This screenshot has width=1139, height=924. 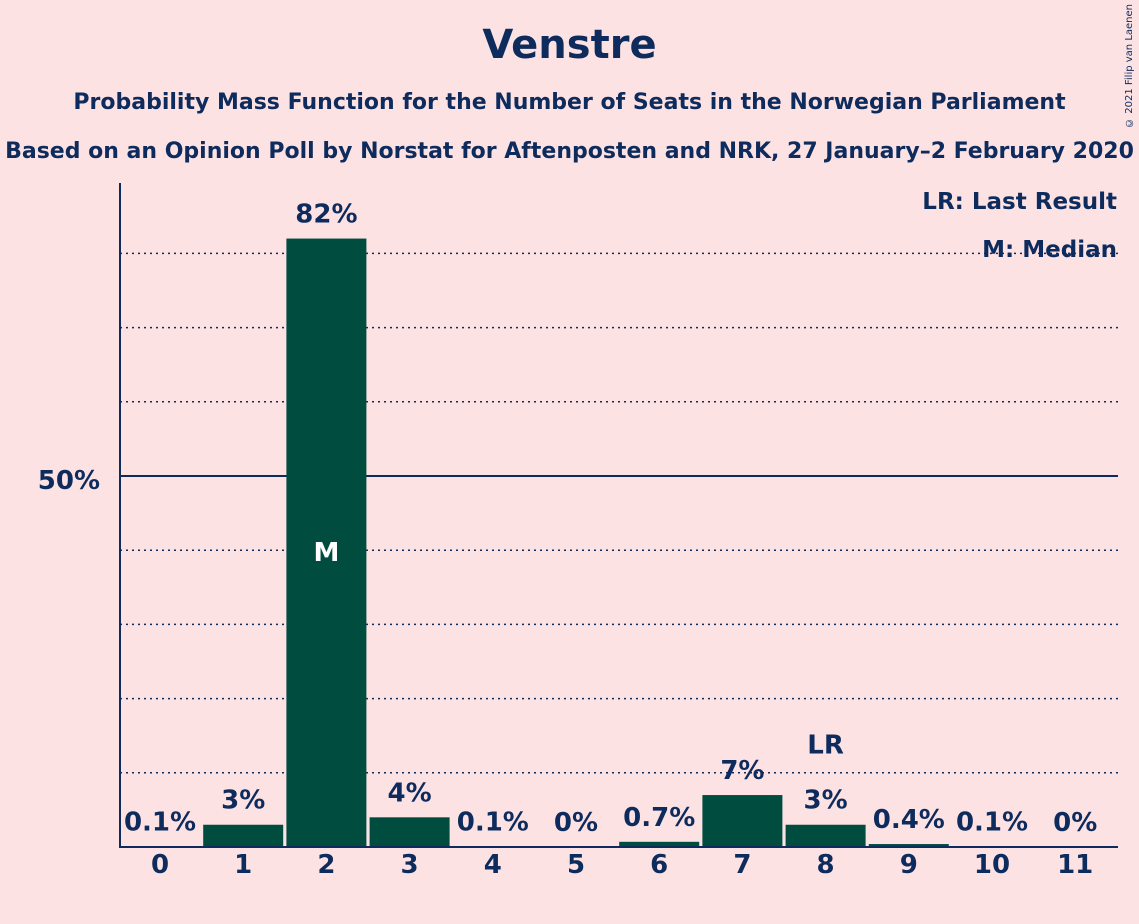 What do you see at coordinates (825, 746) in the screenshot?
I see `last-result-mark: LR` at bounding box center [825, 746].